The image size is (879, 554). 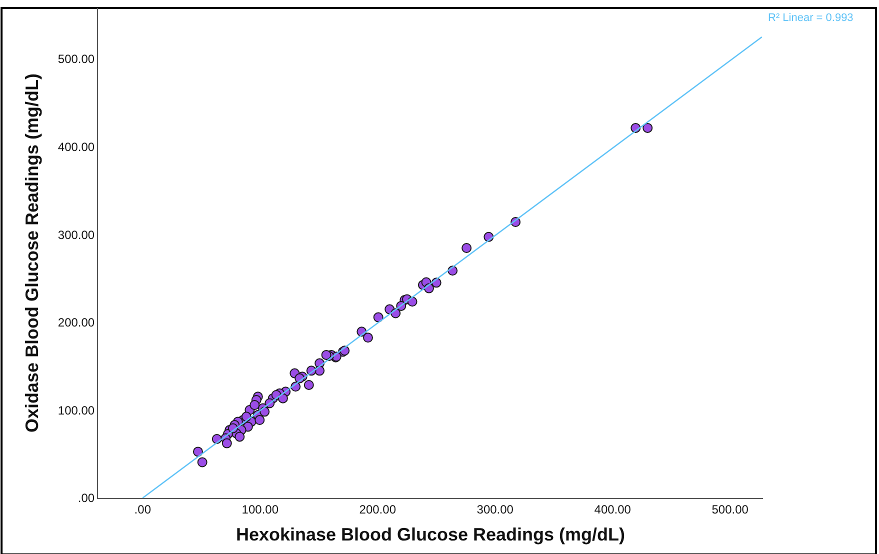 What do you see at coordinates (495, 509) in the screenshot?
I see `x-tick-label: 300.00` at bounding box center [495, 509].